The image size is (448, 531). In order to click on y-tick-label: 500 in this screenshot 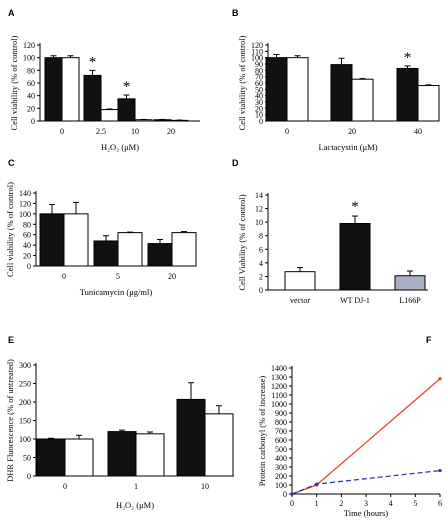, I will do `click(281, 449)`.